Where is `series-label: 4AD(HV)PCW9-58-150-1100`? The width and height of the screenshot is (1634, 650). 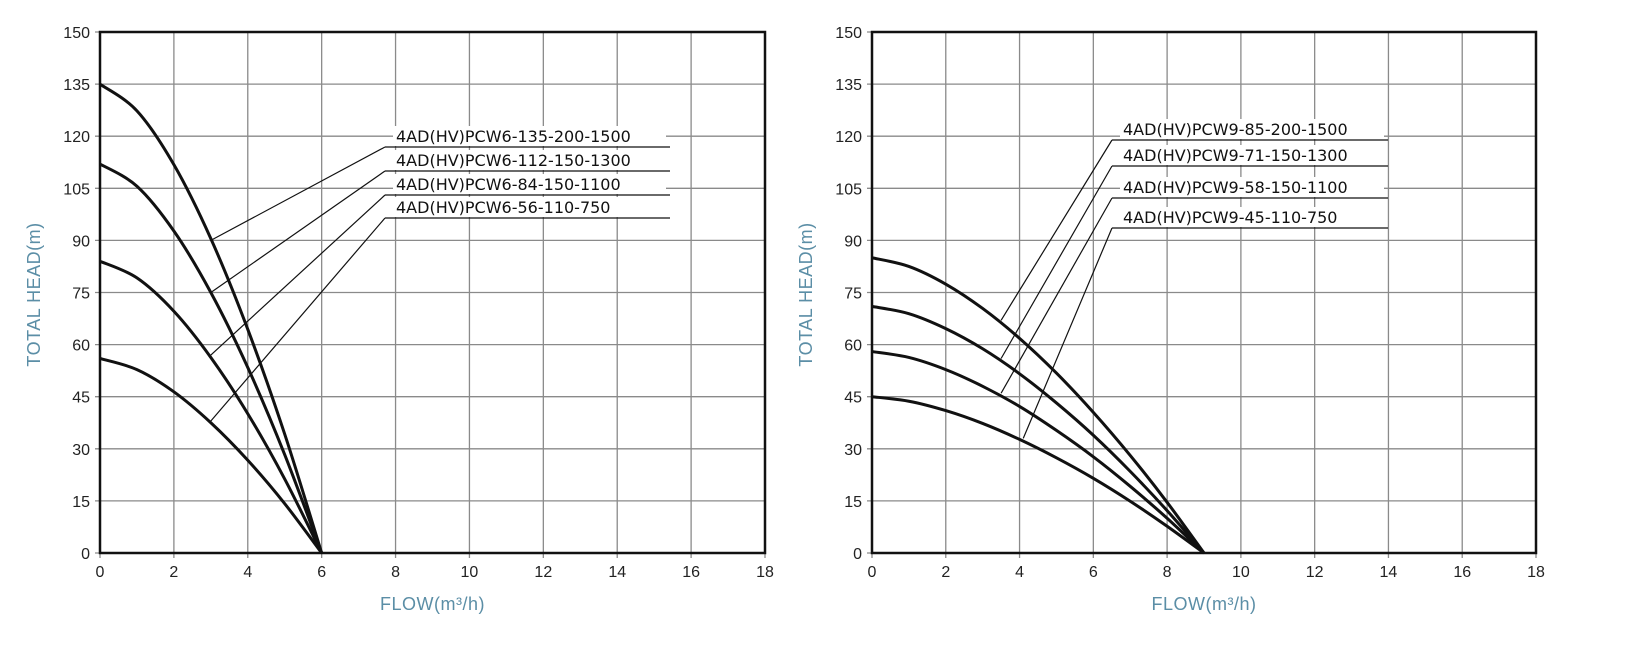
series-label: 4AD(HV)PCW9-58-150-1100 is located at coordinates (1235, 187).